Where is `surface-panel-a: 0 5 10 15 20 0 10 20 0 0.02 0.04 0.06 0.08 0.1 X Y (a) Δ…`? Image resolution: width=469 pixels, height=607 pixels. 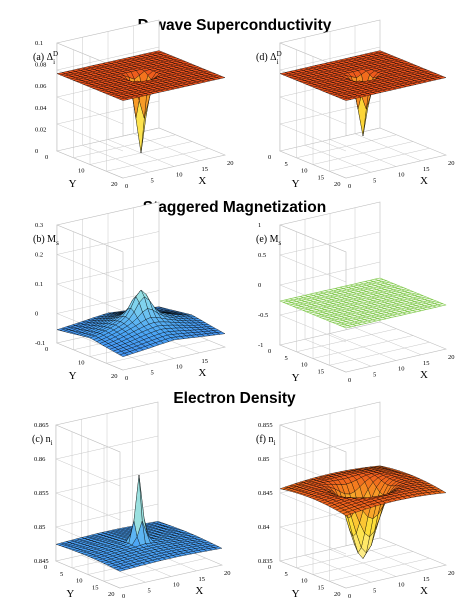
surface-panel-a: 0 5 10 15 20 0 10 20 0 0.02 0.04 0.06 0.08 0.1 X Y (a) Δ… is located at coordinates (133, 104).